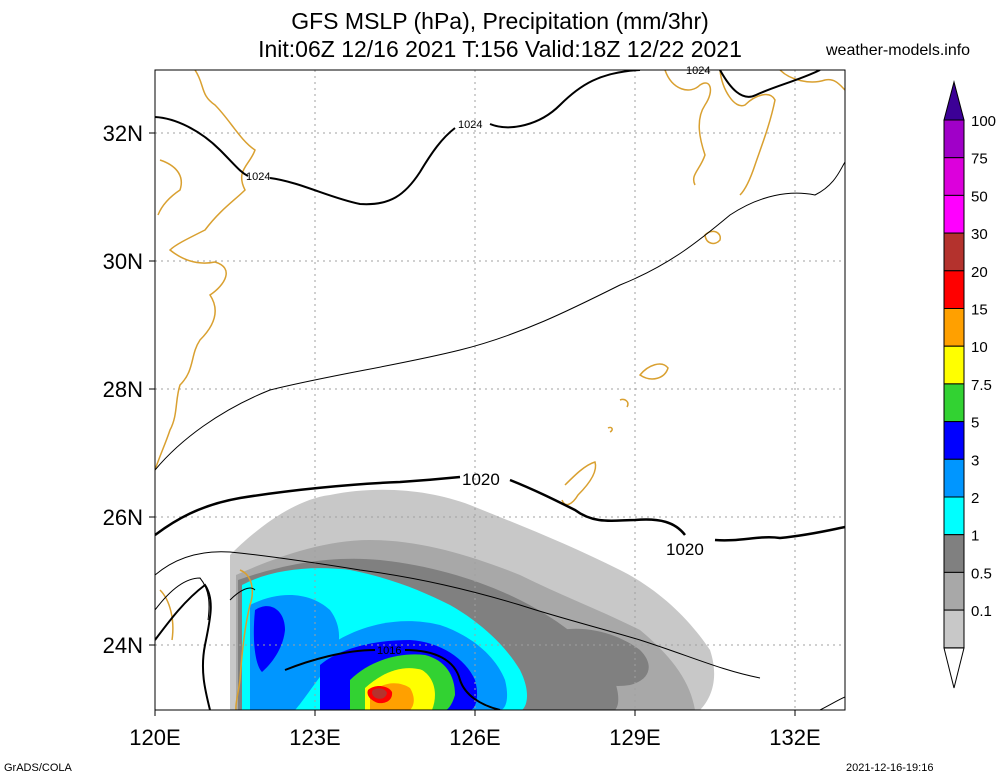 The image size is (1000, 779). I want to click on legend-label: 7.5, so click(981, 385).